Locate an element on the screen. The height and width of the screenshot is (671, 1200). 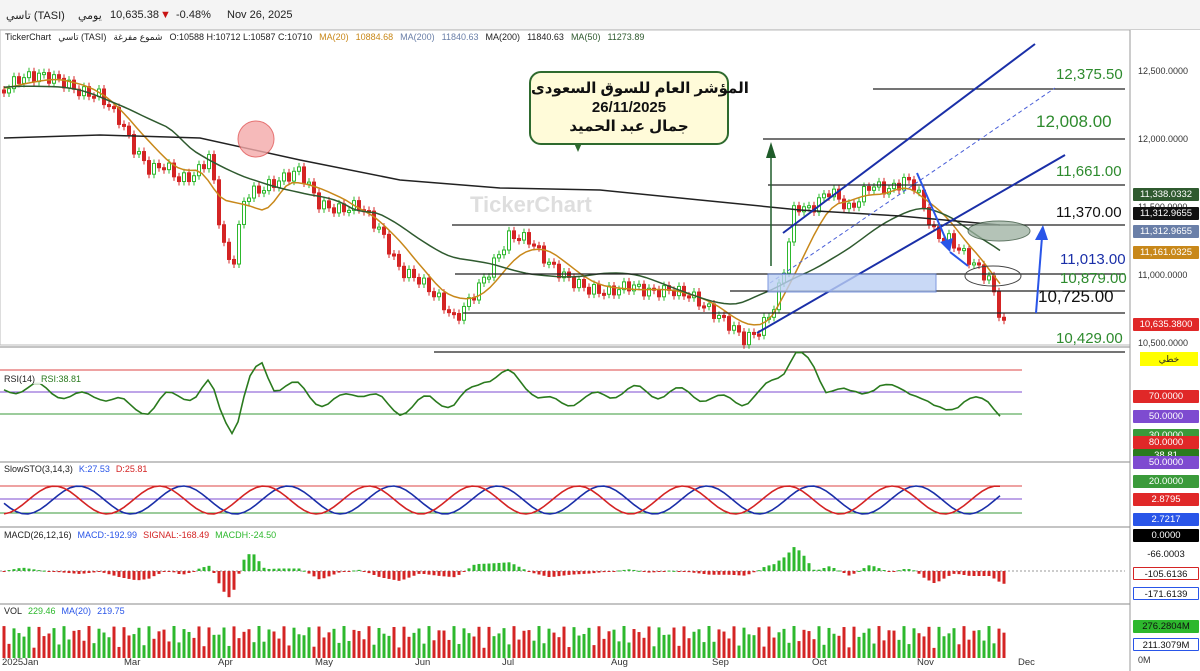
watermark: TickerChart is located at coordinates (531, 204).